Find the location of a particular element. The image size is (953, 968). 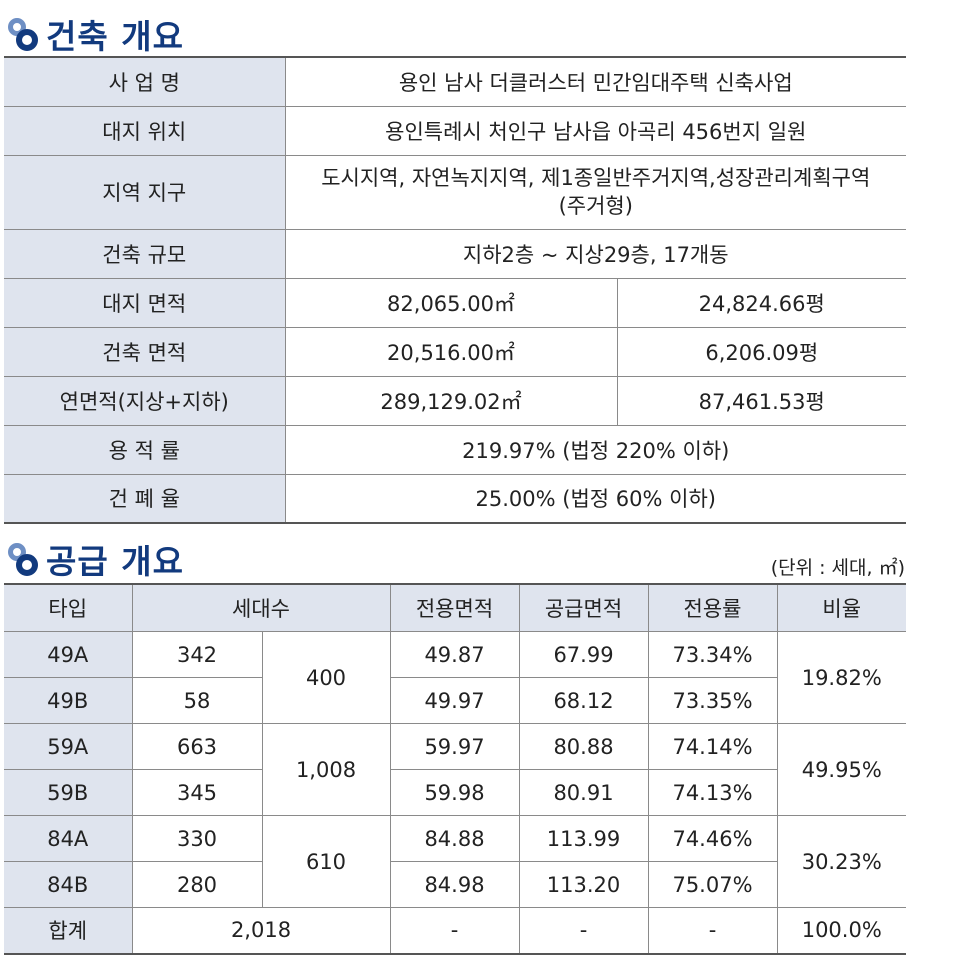

header-share: 비율 is located at coordinates (841, 607).